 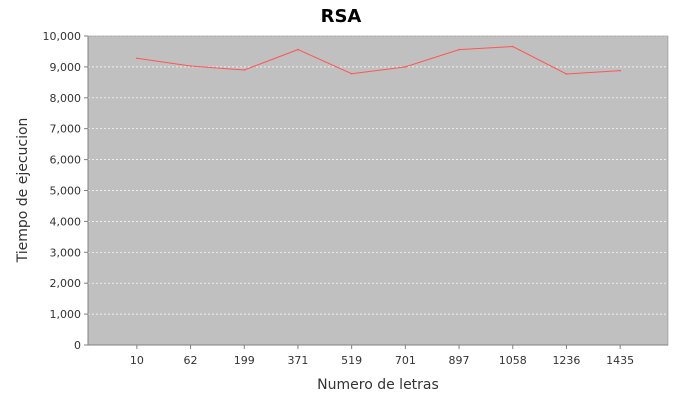 I want to click on y-tick-label-3: 3,000, so click(x=66, y=252).